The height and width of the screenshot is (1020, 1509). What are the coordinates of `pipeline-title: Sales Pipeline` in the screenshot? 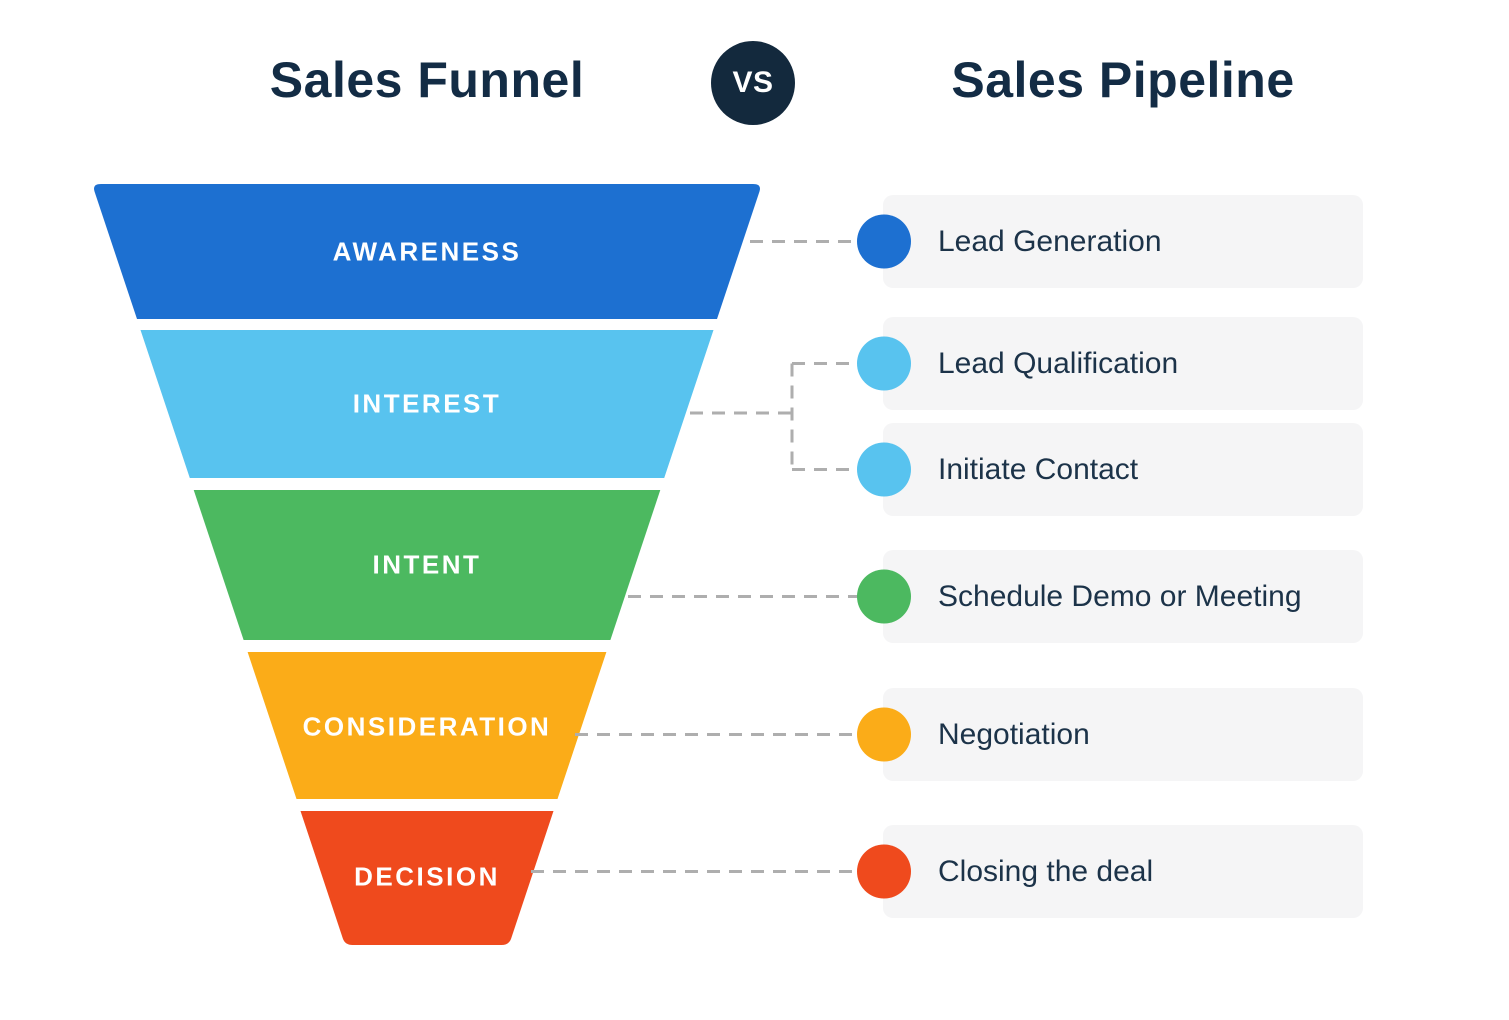 It's located at (1123, 80).